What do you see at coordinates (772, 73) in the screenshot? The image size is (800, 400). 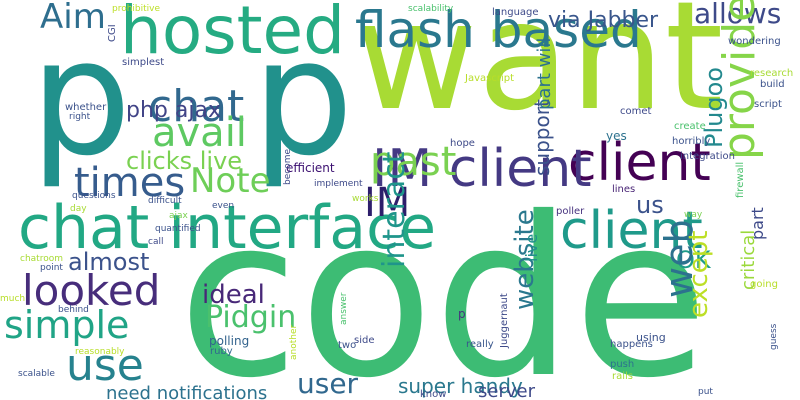 I see `cloud-word: research` at bounding box center [772, 73].